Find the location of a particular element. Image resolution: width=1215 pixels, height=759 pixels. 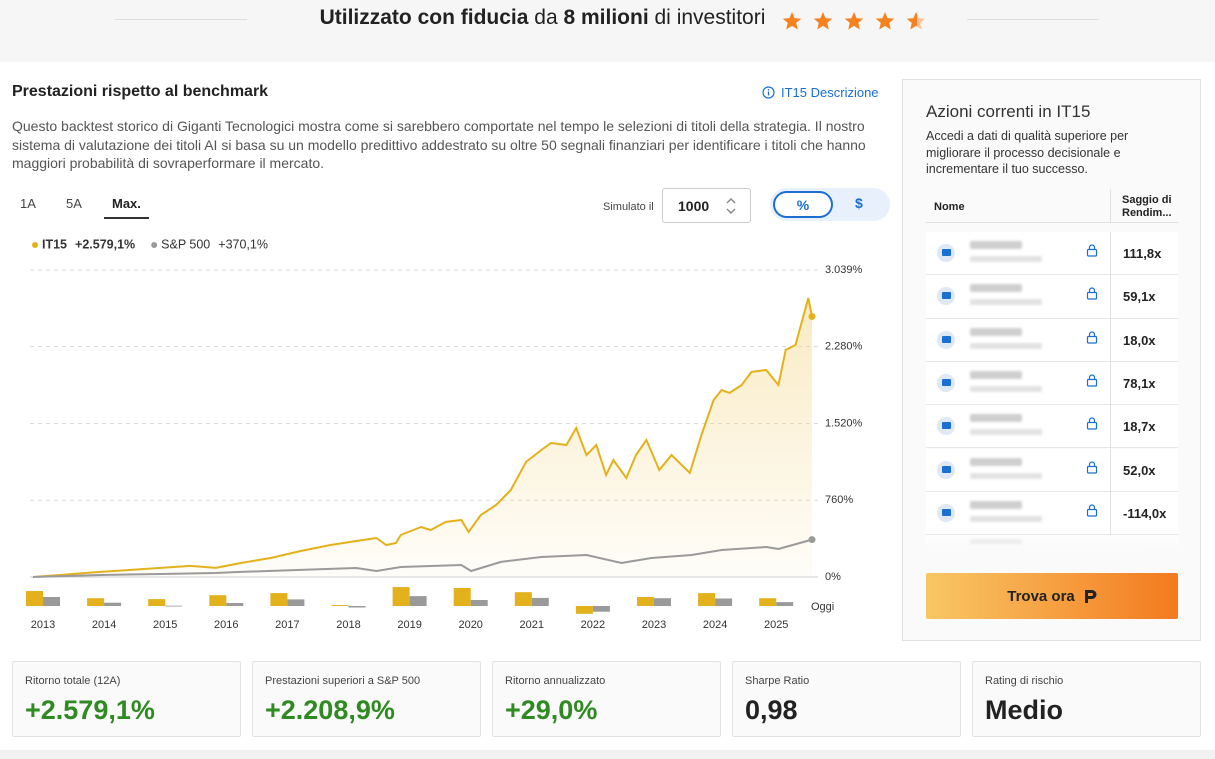

y-tick-label: 760% is located at coordinates (839, 500).